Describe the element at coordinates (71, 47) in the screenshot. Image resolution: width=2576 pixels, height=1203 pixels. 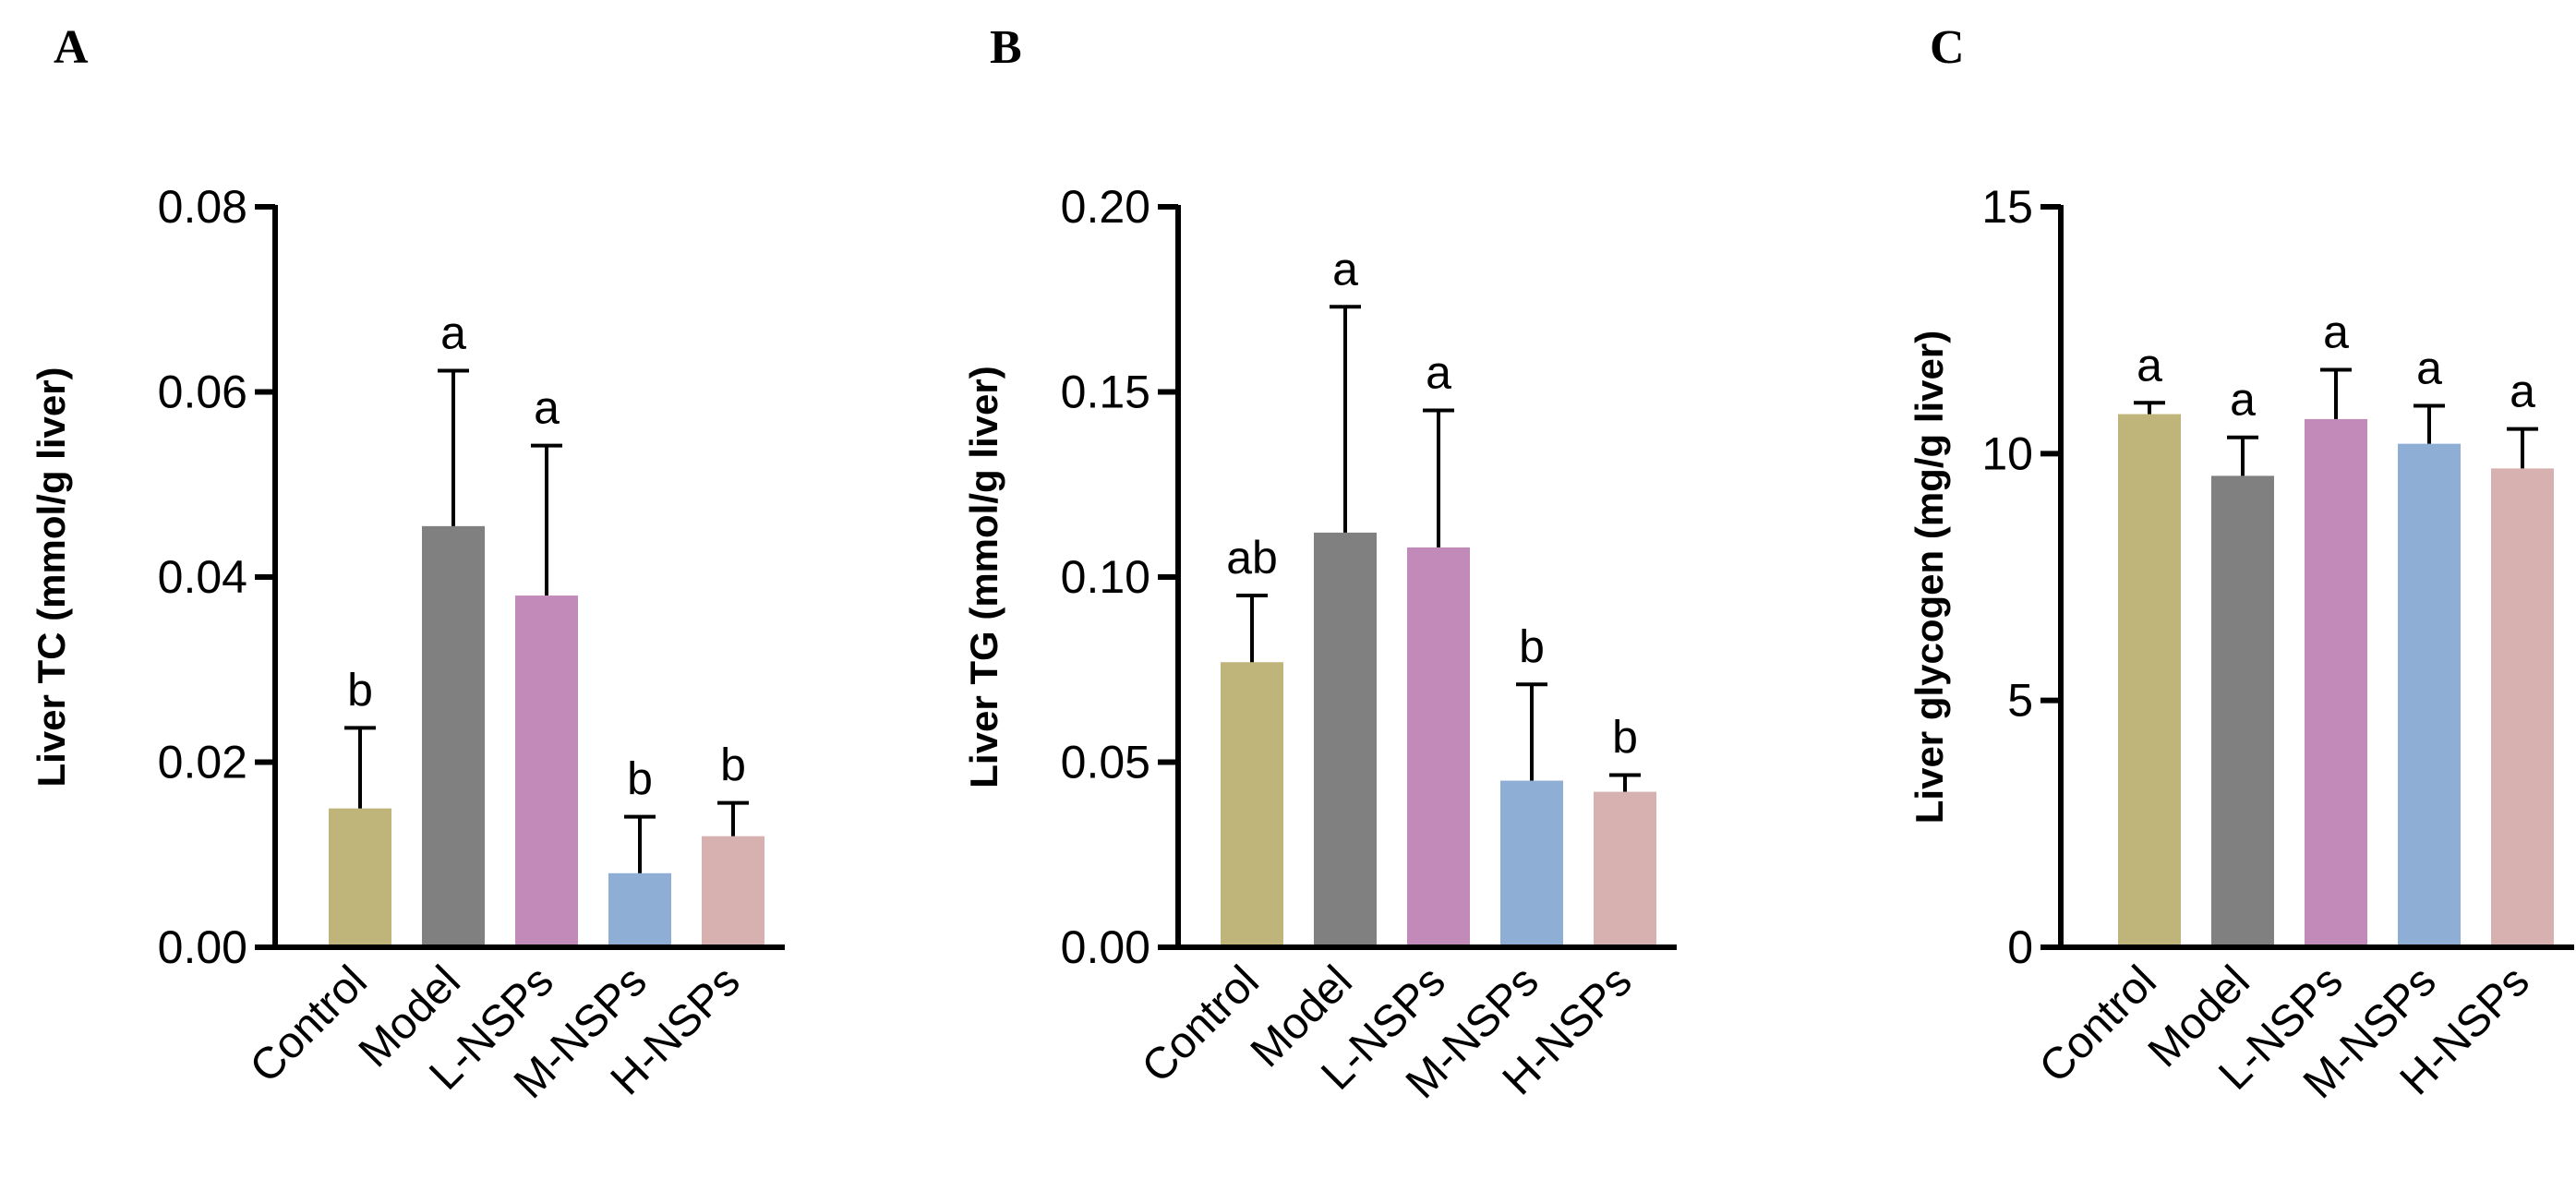
I see `panel-letter: A` at that location.